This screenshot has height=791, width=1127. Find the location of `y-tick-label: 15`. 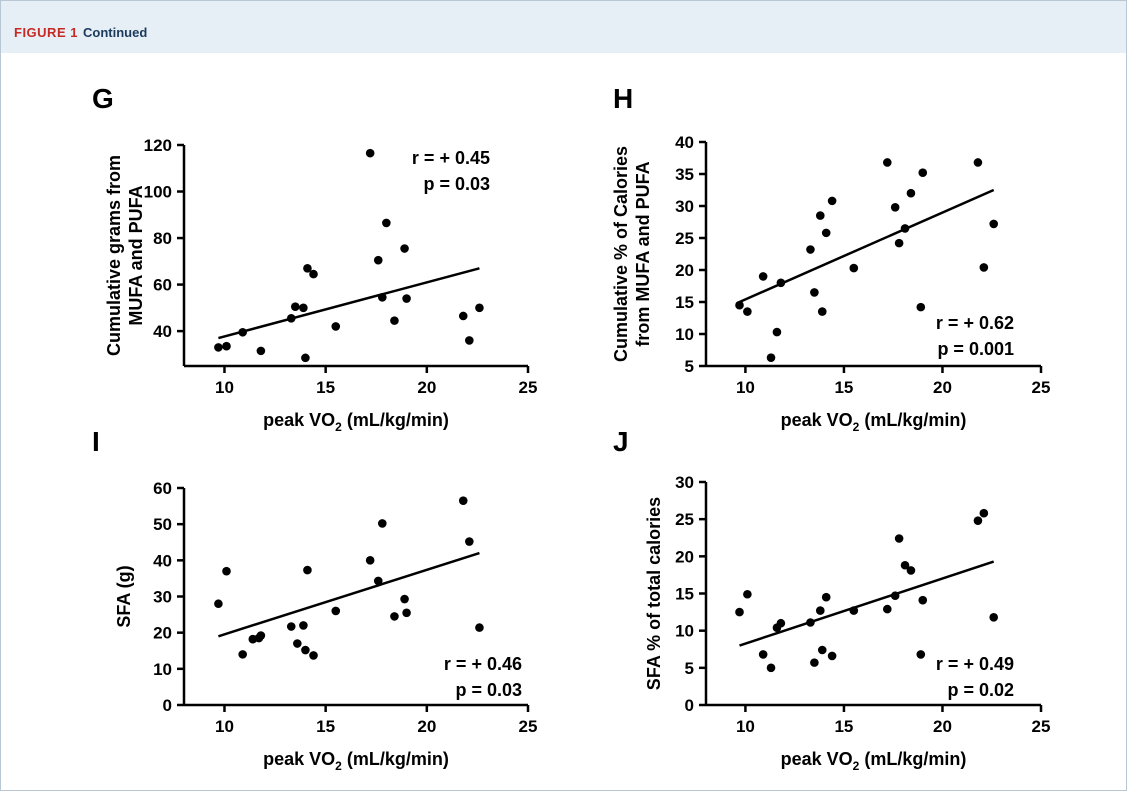

y-tick-label: 15 is located at coordinates (684, 594).